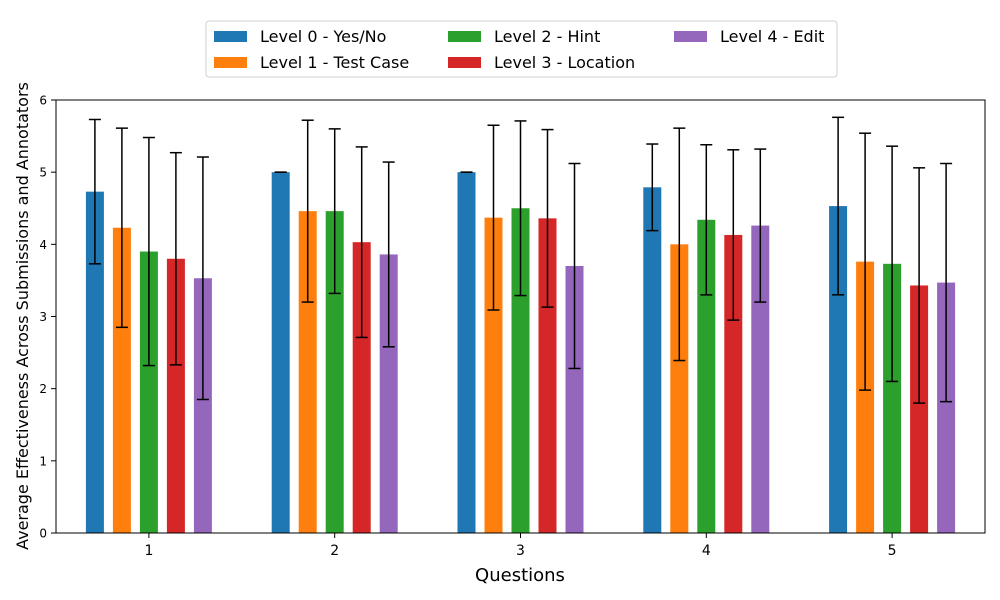 This screenshot has height=600, width=1000. Describe the element at coordinates (307, 372) in the screenshot. I see `bar-q2-level1` at that location.